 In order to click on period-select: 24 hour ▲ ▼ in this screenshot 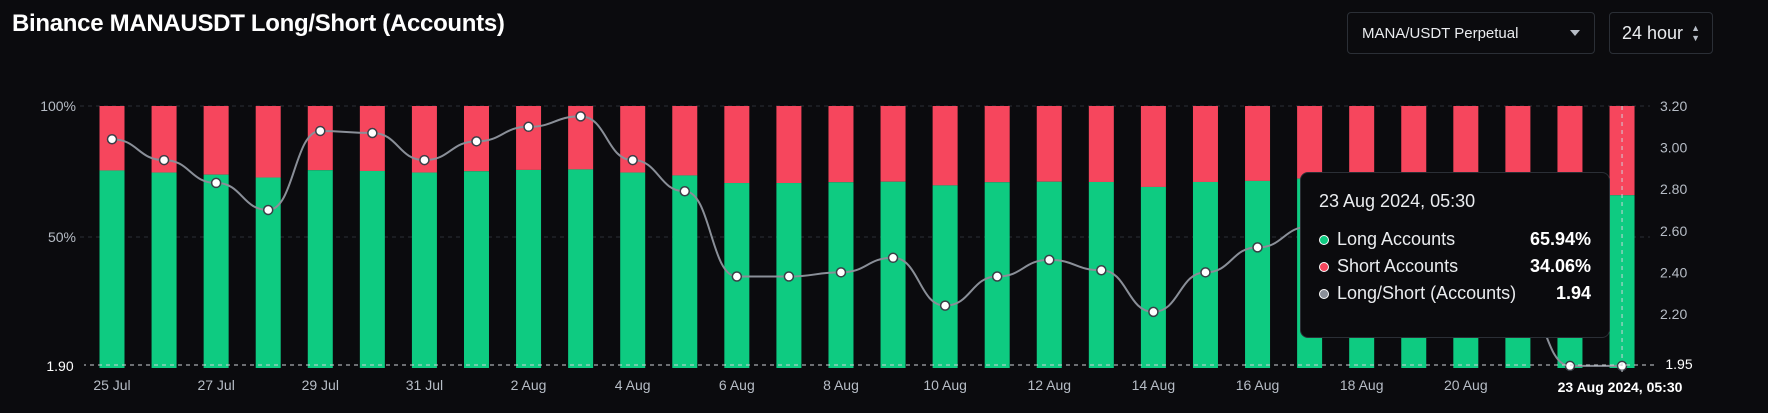, I will do `click(1661, 33)`.